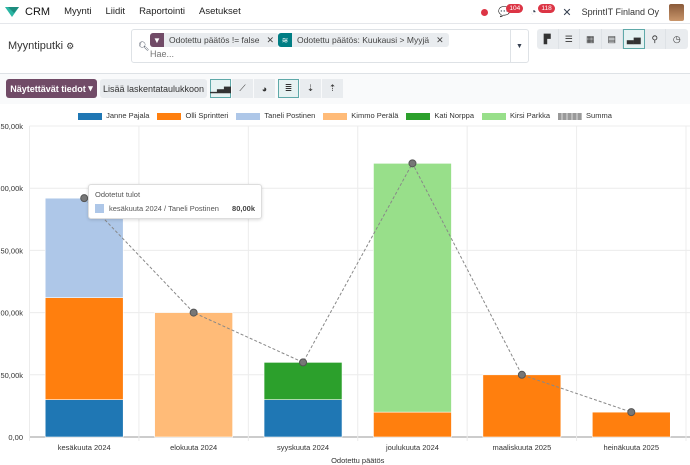 The width and height of the screenshot is (690, 465). Describe the element at coordinates (485, 12) in the screenshot. I see `status-dot-icon` at that location.